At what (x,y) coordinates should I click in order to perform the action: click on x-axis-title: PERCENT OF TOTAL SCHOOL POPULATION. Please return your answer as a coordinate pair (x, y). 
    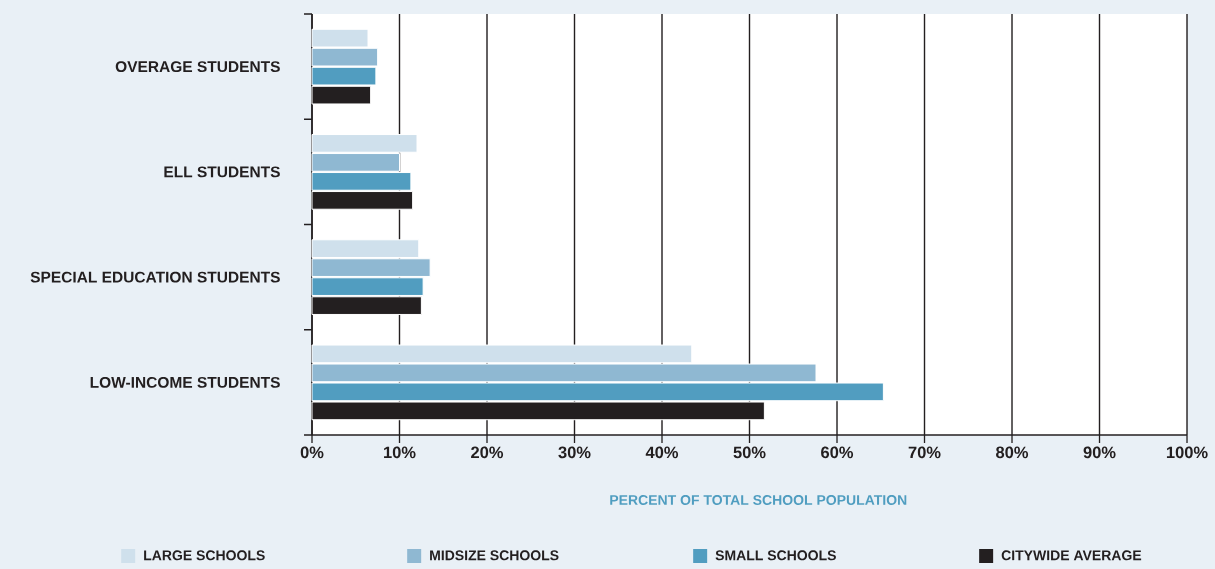
    Looking at the image, I should click on (758, 500).